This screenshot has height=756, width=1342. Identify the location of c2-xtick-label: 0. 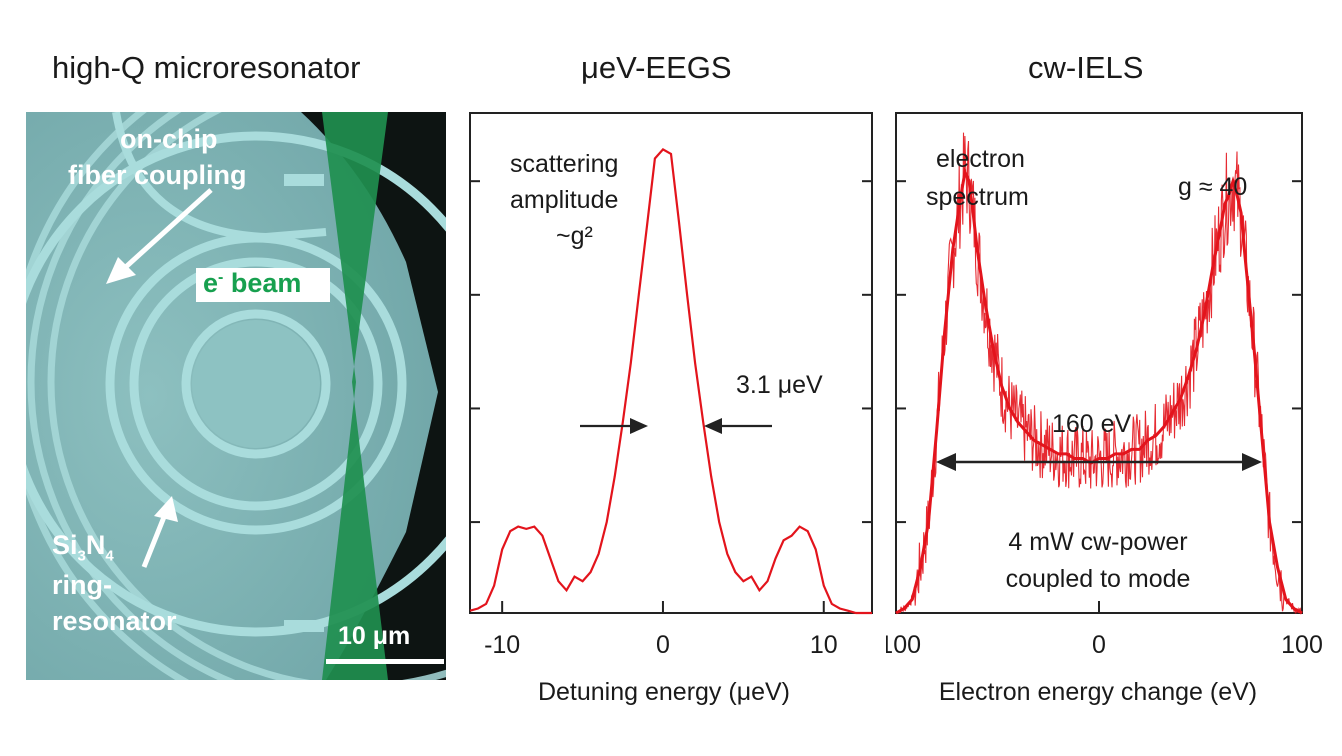
(1099, 645).